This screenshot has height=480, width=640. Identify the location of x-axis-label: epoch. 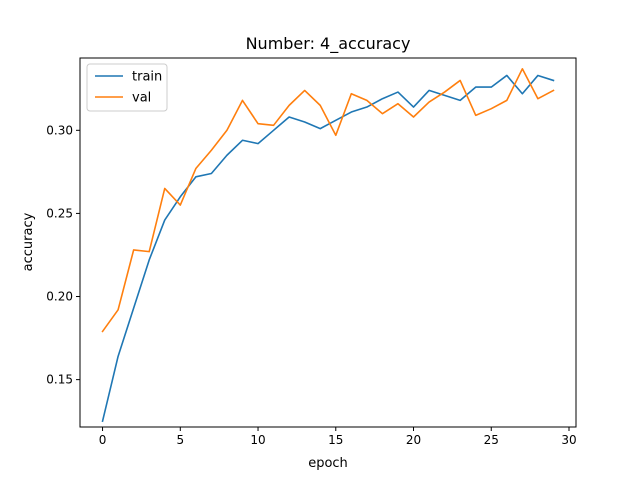
(328, 463).